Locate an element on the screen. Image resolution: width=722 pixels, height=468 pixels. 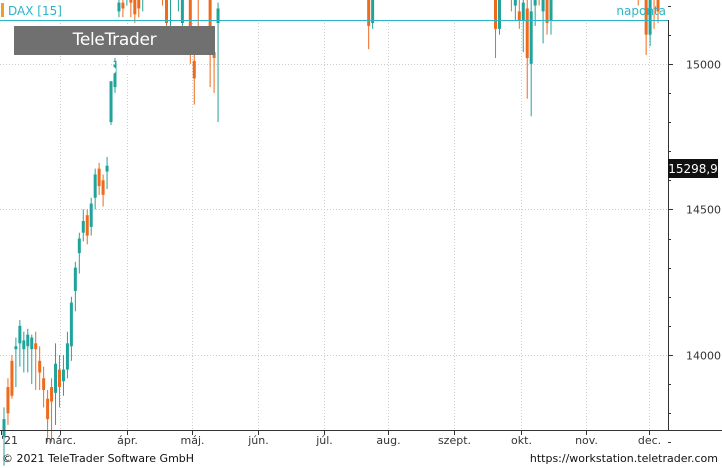
x-tick-label: ápr. is located at coordinates (127, 440).